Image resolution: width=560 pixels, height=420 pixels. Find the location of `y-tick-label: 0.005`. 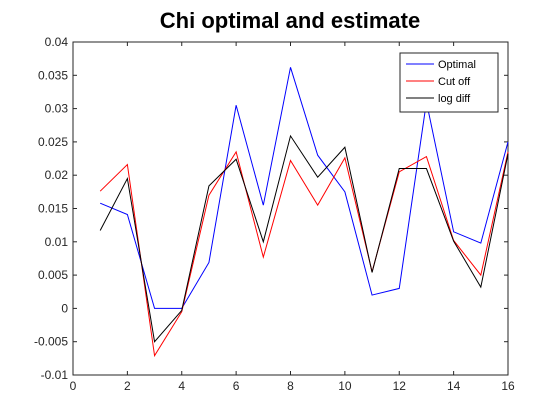

y-tick-label: 0.005 is located at coordinates (53, 275).